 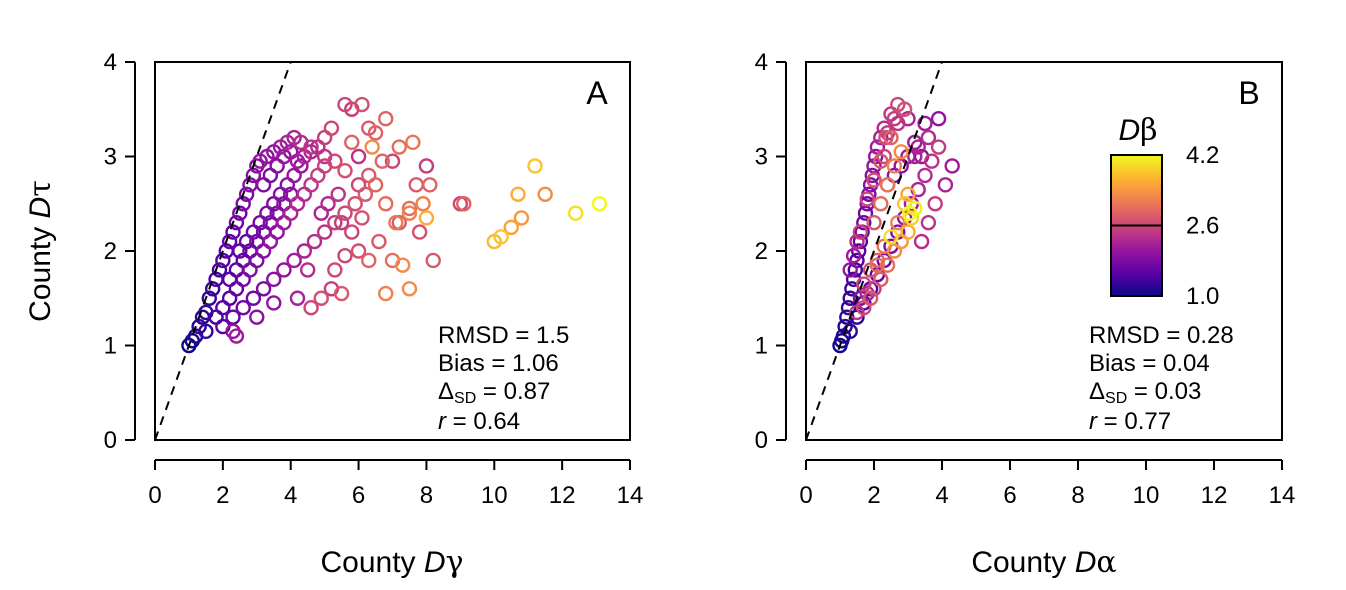 What do you see at coordinates (394, 225) in the screenshot?
I see `panel-a-points` at bounding box center [394, 225].